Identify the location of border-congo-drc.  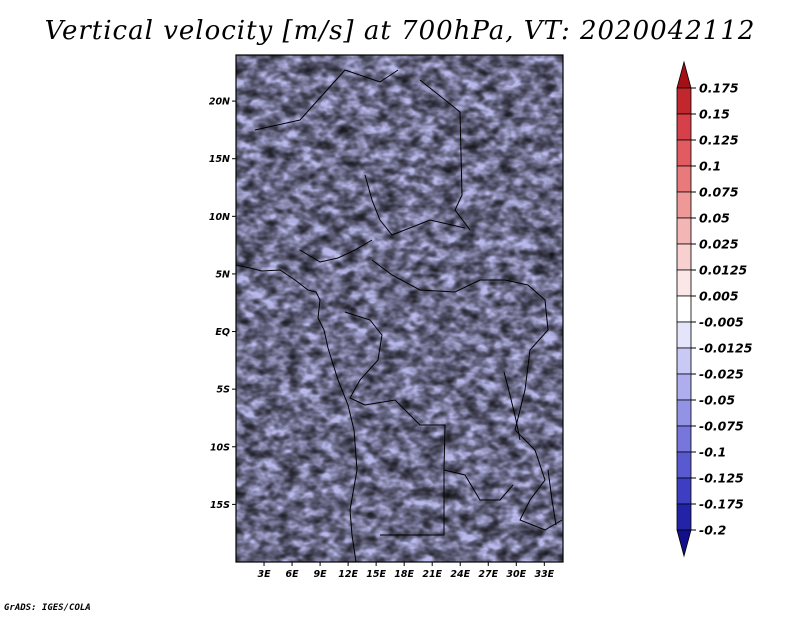
(363, 358).